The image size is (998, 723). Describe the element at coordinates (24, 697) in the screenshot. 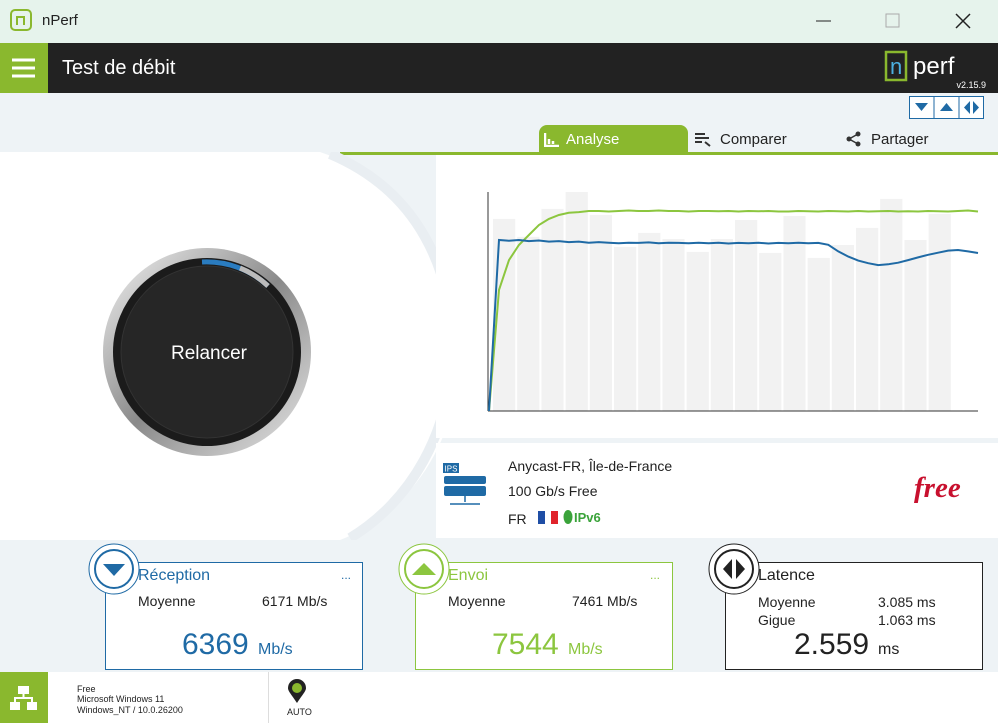

I see `network-button` at that location.